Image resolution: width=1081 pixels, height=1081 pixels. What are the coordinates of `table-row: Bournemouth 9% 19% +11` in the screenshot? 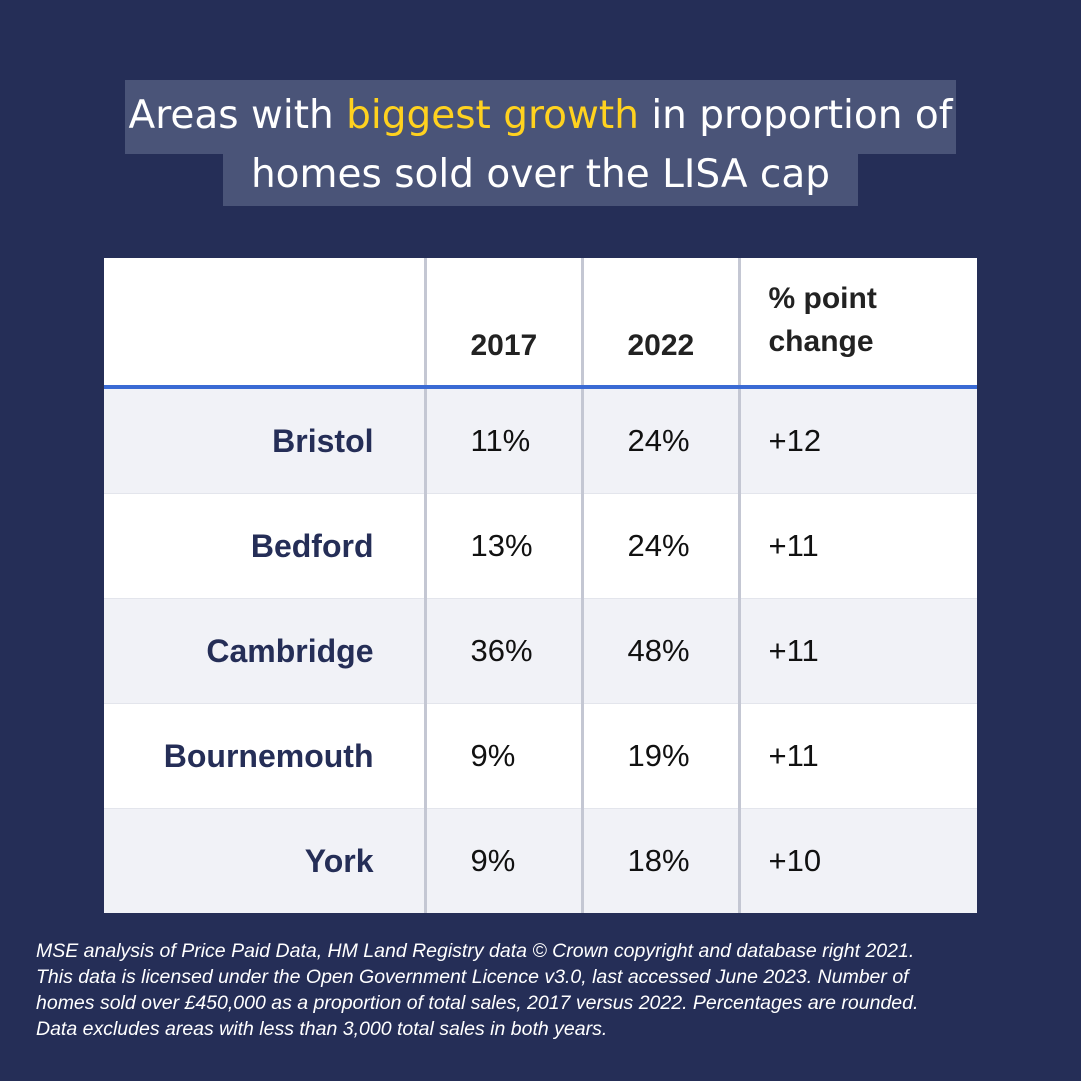 It's located at (540, 756).